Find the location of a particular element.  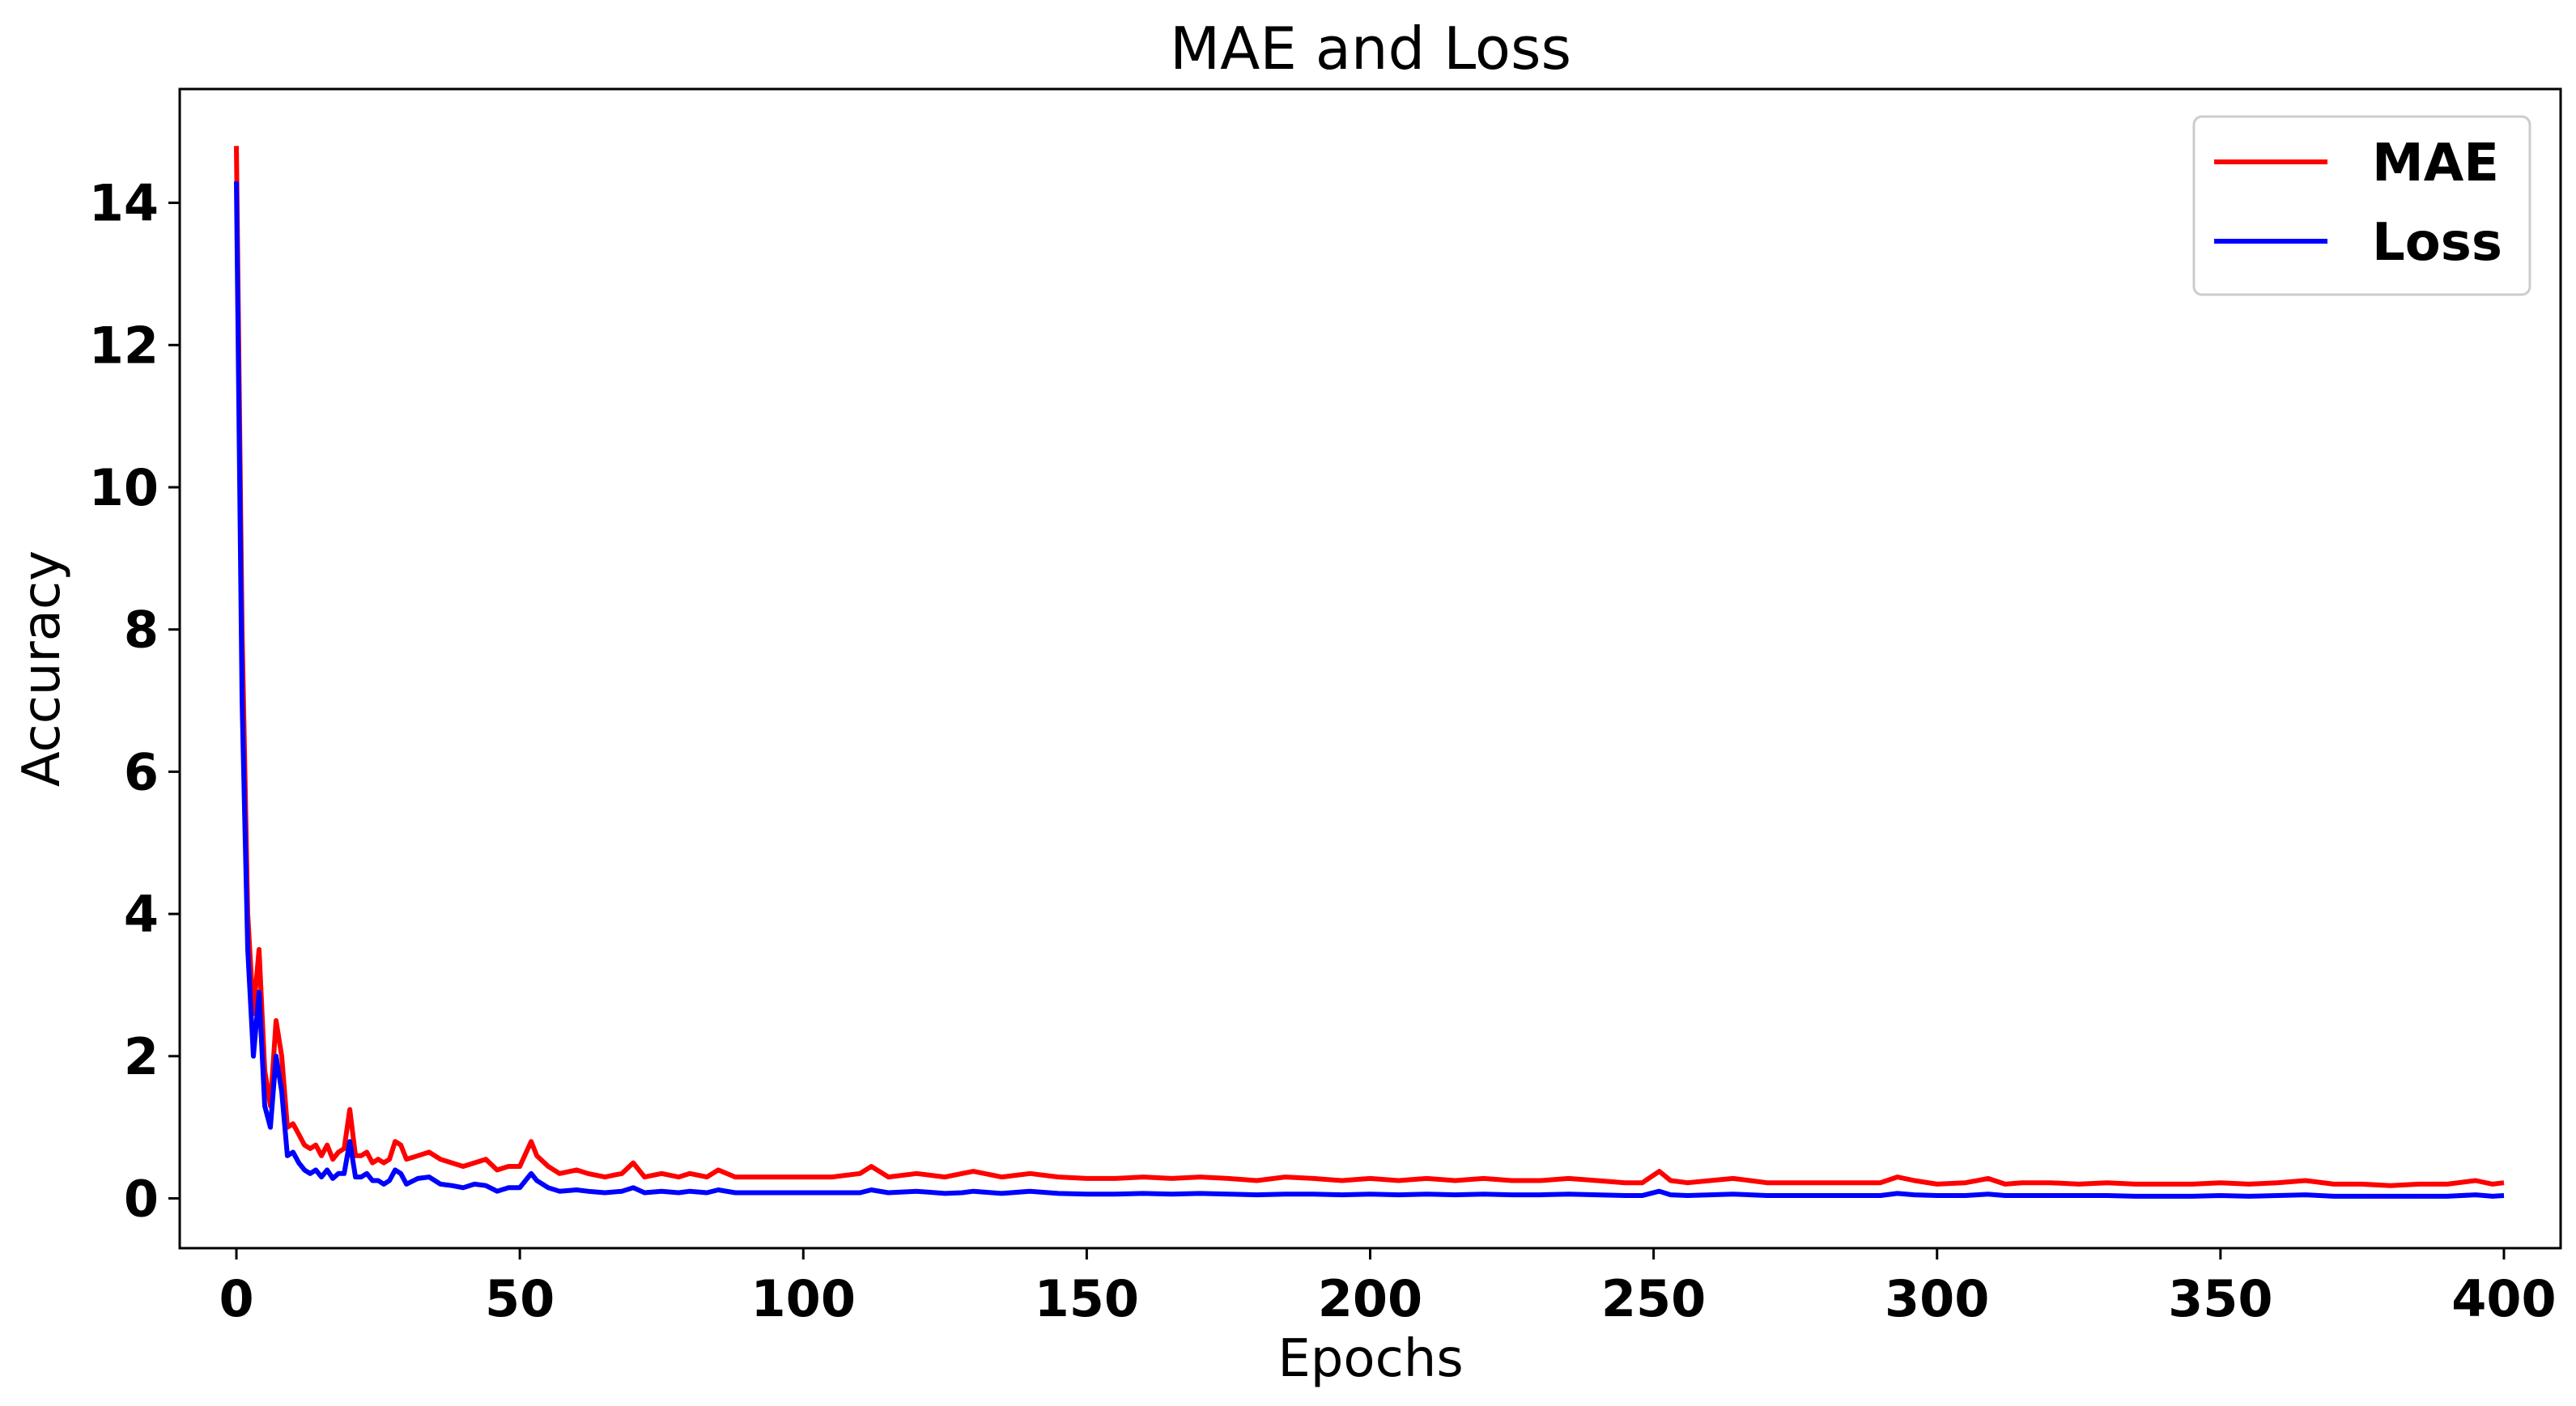

x-axis-ticks: 0 50 100 150 200 250 300 350 400 is located at coordinates (1388, 1288).